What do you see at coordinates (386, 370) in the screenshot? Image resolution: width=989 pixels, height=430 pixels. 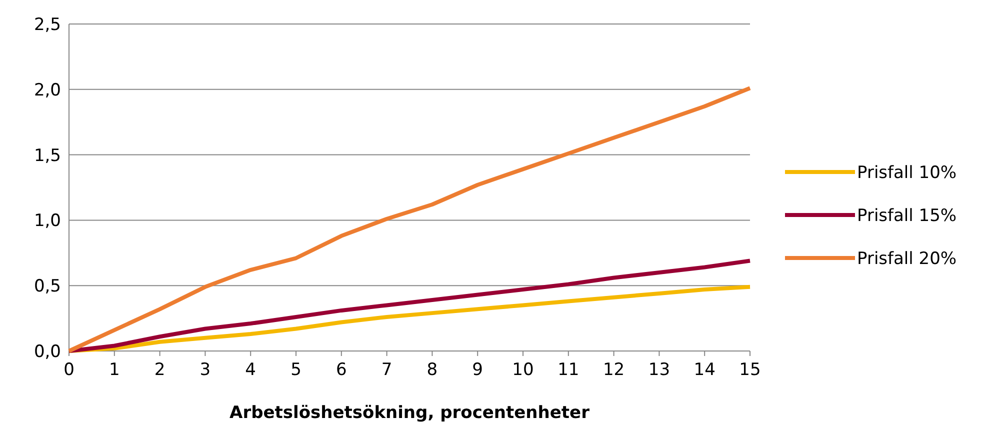 I see `x-tick-label: 7` at bounding box center [386, 370].